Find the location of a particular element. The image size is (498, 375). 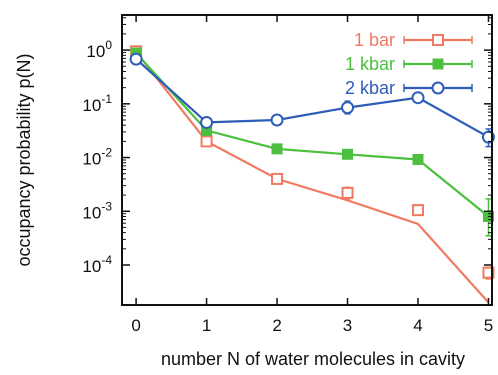

legend-label: 2 kbar is located at coordinates (370, 88).